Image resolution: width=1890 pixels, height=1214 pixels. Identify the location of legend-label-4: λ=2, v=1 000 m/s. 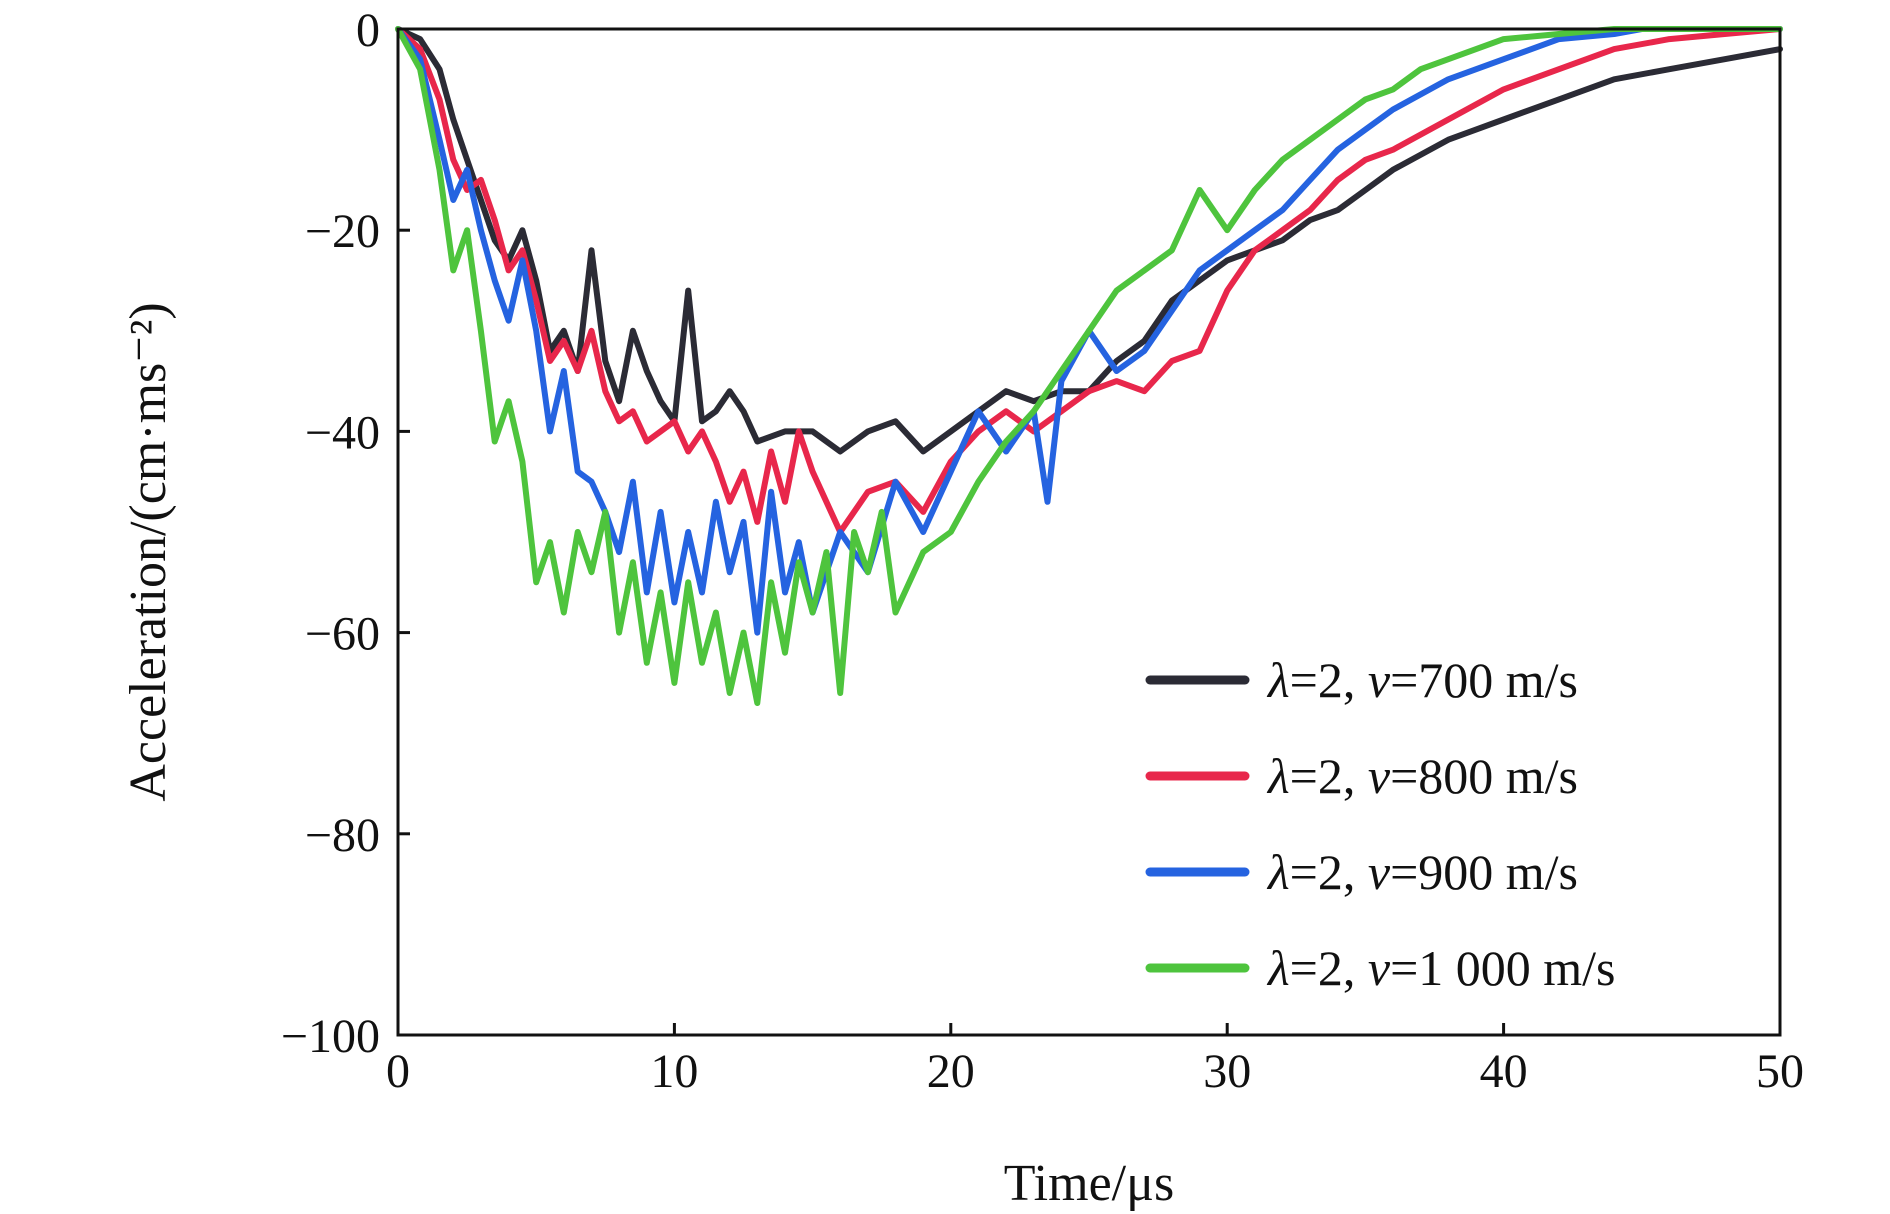
(1441, 968).